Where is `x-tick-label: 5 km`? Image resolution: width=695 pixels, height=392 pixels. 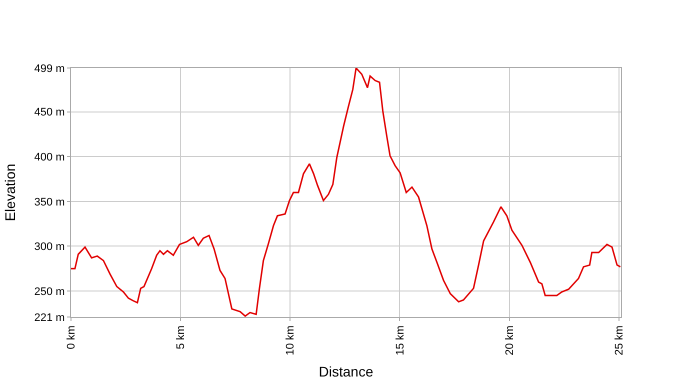 x-tick-label: 5 km is located at coordinates (181, 337).